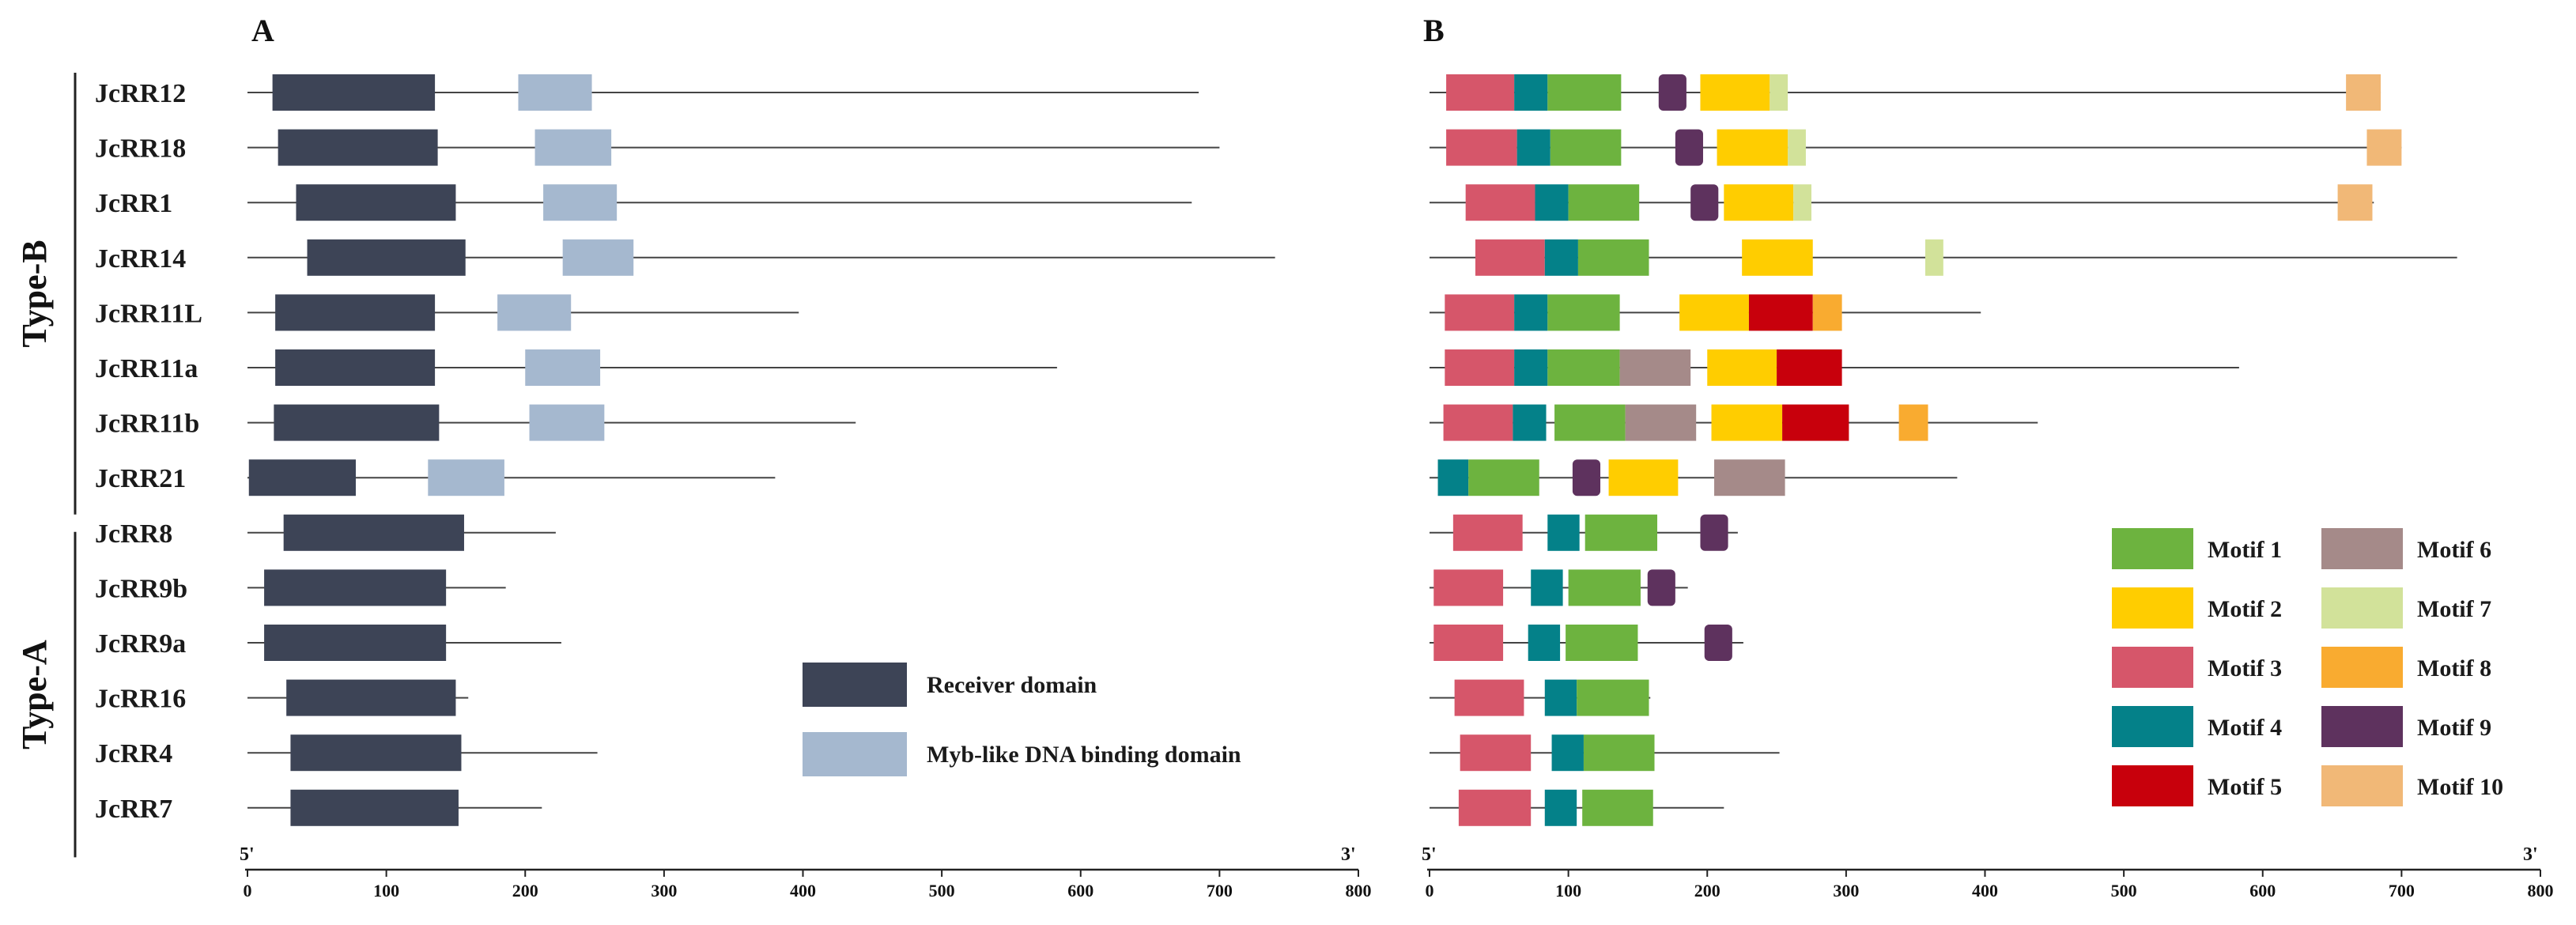 Image resolution: width=2576 pixels, height=925 pixels. What do you see at coordinates (2454, 550) in the screenshot?
I see `legend-label-motif-6: Motif 6` at bounding box center [2454, 550].